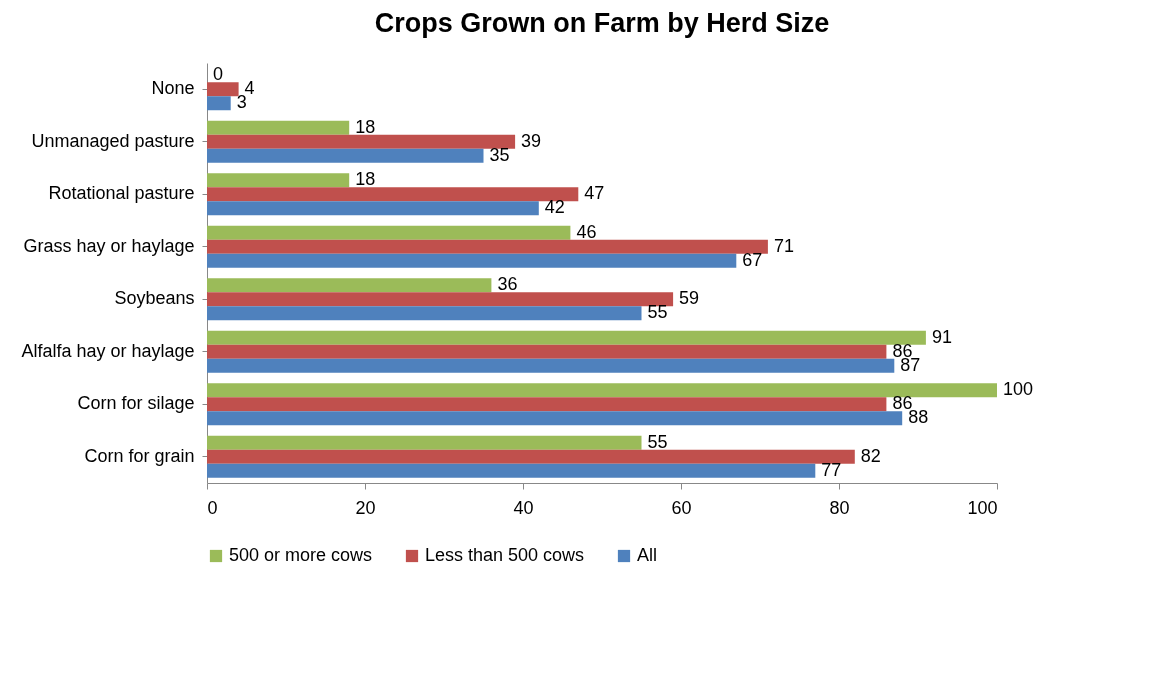  Describe the element at coordinates (139, 455) in the screenshot. I see `y-tick-label: Corn for grain` at that location.